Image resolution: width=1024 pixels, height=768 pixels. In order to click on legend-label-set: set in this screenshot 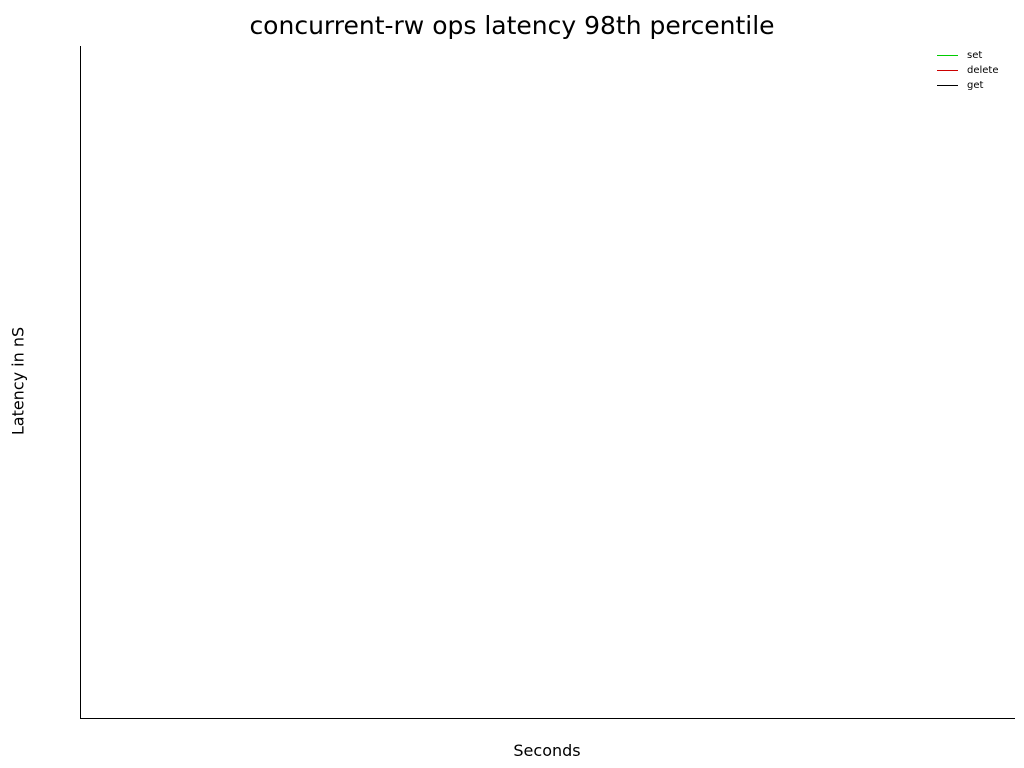, I will do `click(975, 55)`.